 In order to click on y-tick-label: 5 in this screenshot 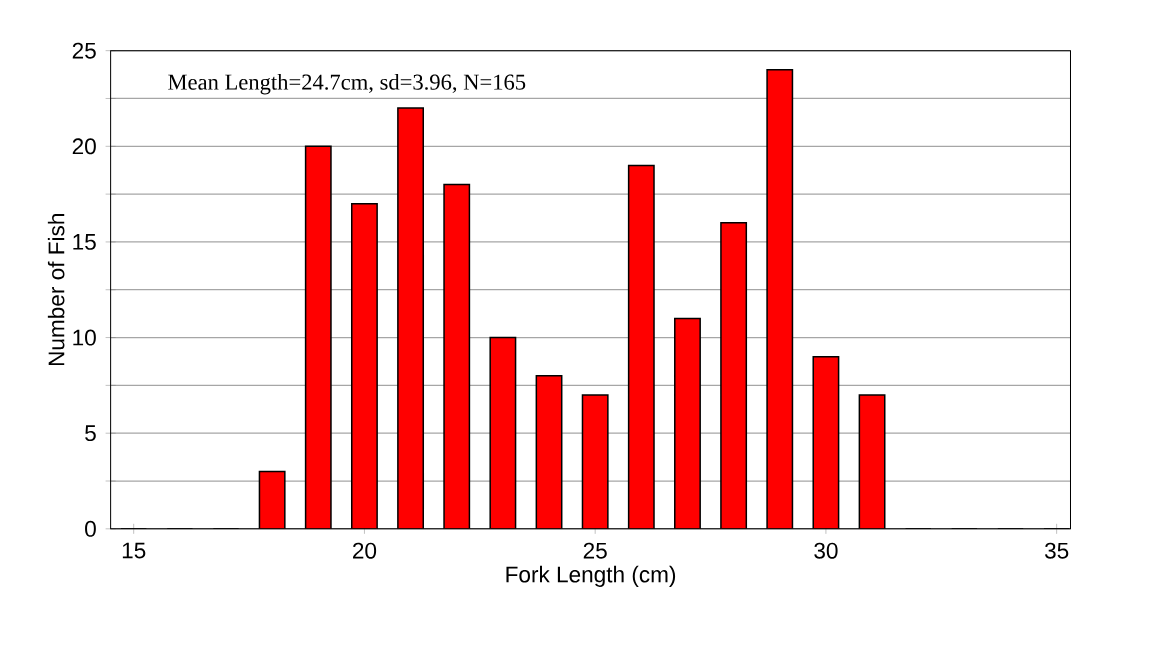, I will do `click(90, 433)`.